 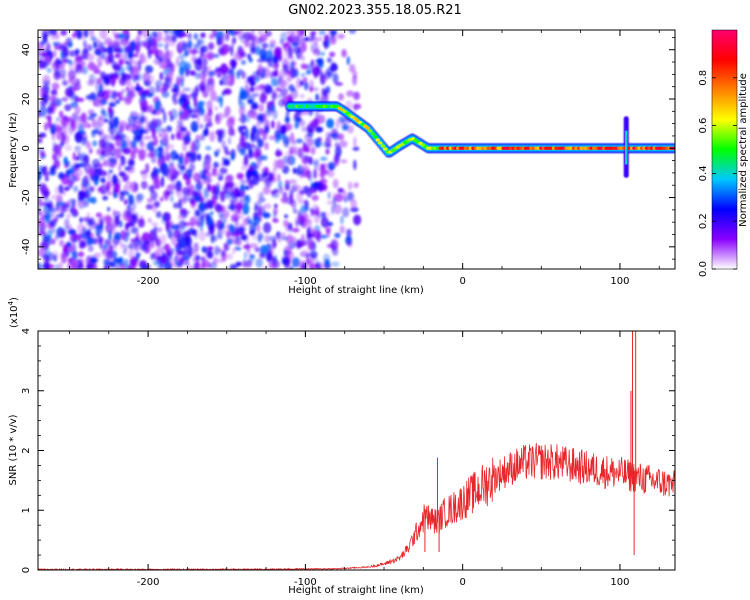 I want to click on spectrogram-ytick-label: -20, so click(x=26, y=197).